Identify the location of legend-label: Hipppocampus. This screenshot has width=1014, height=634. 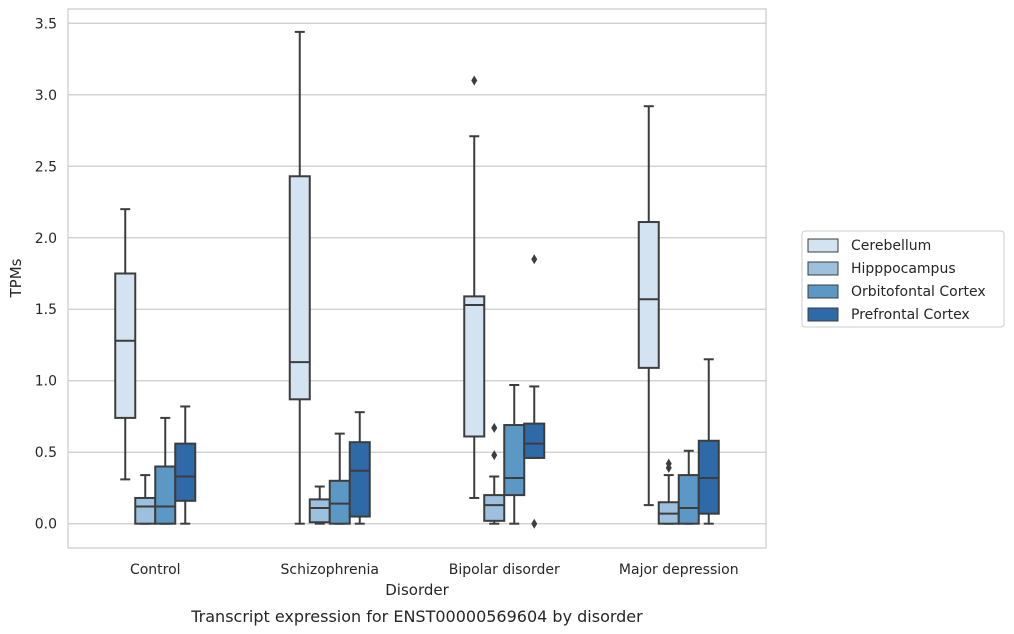
(903, 269).